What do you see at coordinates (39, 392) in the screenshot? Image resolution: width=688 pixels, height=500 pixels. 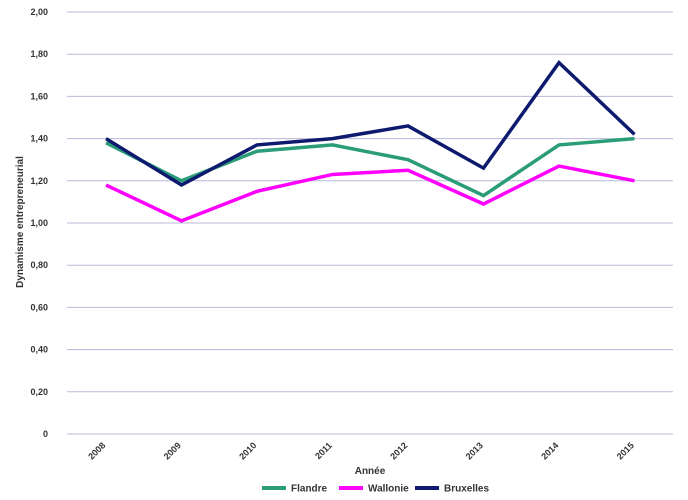 I see `y-tick-label: 0,20` at bounding box center [39, 392].